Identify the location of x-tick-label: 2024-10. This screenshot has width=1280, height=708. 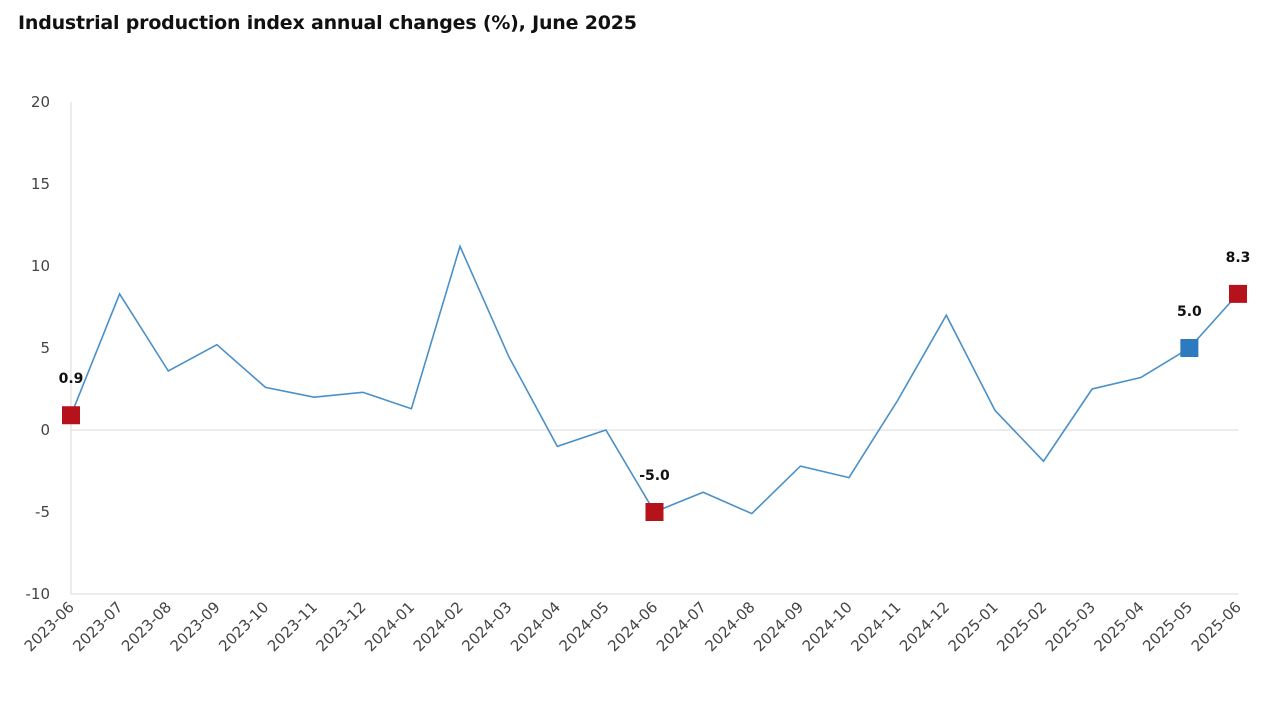
(827, 626).